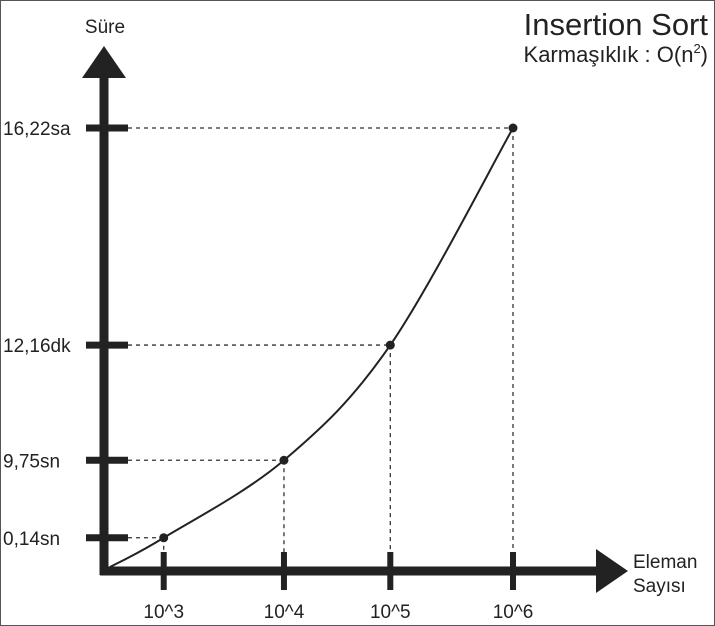 The width and height of the screenshot is (715, 626). Describe the element at coordinates (163, 612) in the screenshot. I see `x-tick-label-1: 10^3` at that location.